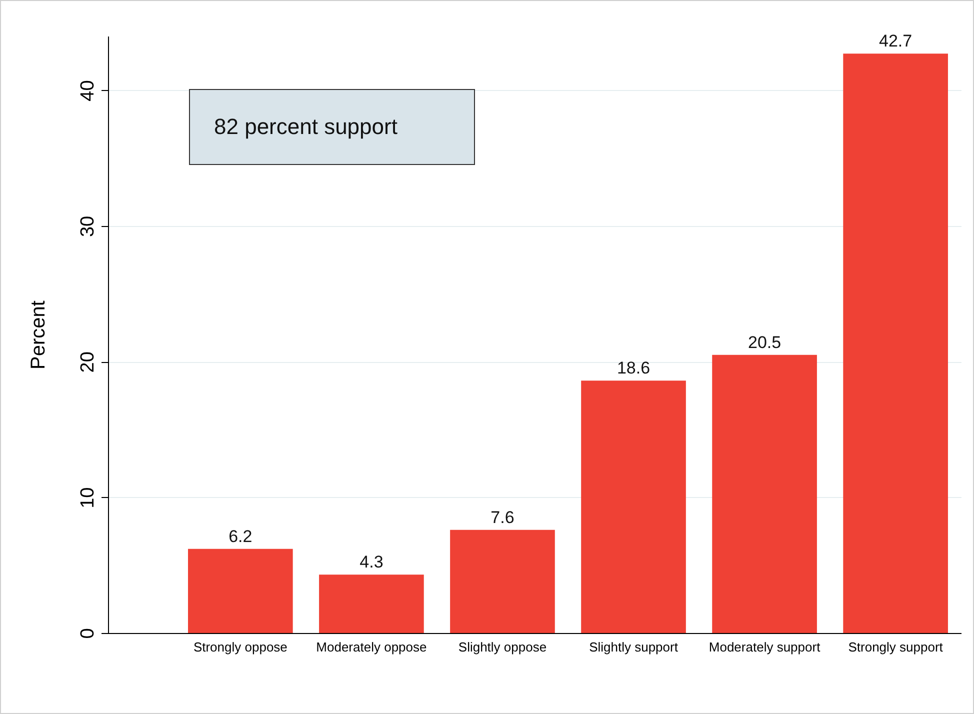 The image size is (974, 714). Describe the element at coordinates (502, 647) in the screenshot. I see `x-tick-label: Slightly oppose` at that location.